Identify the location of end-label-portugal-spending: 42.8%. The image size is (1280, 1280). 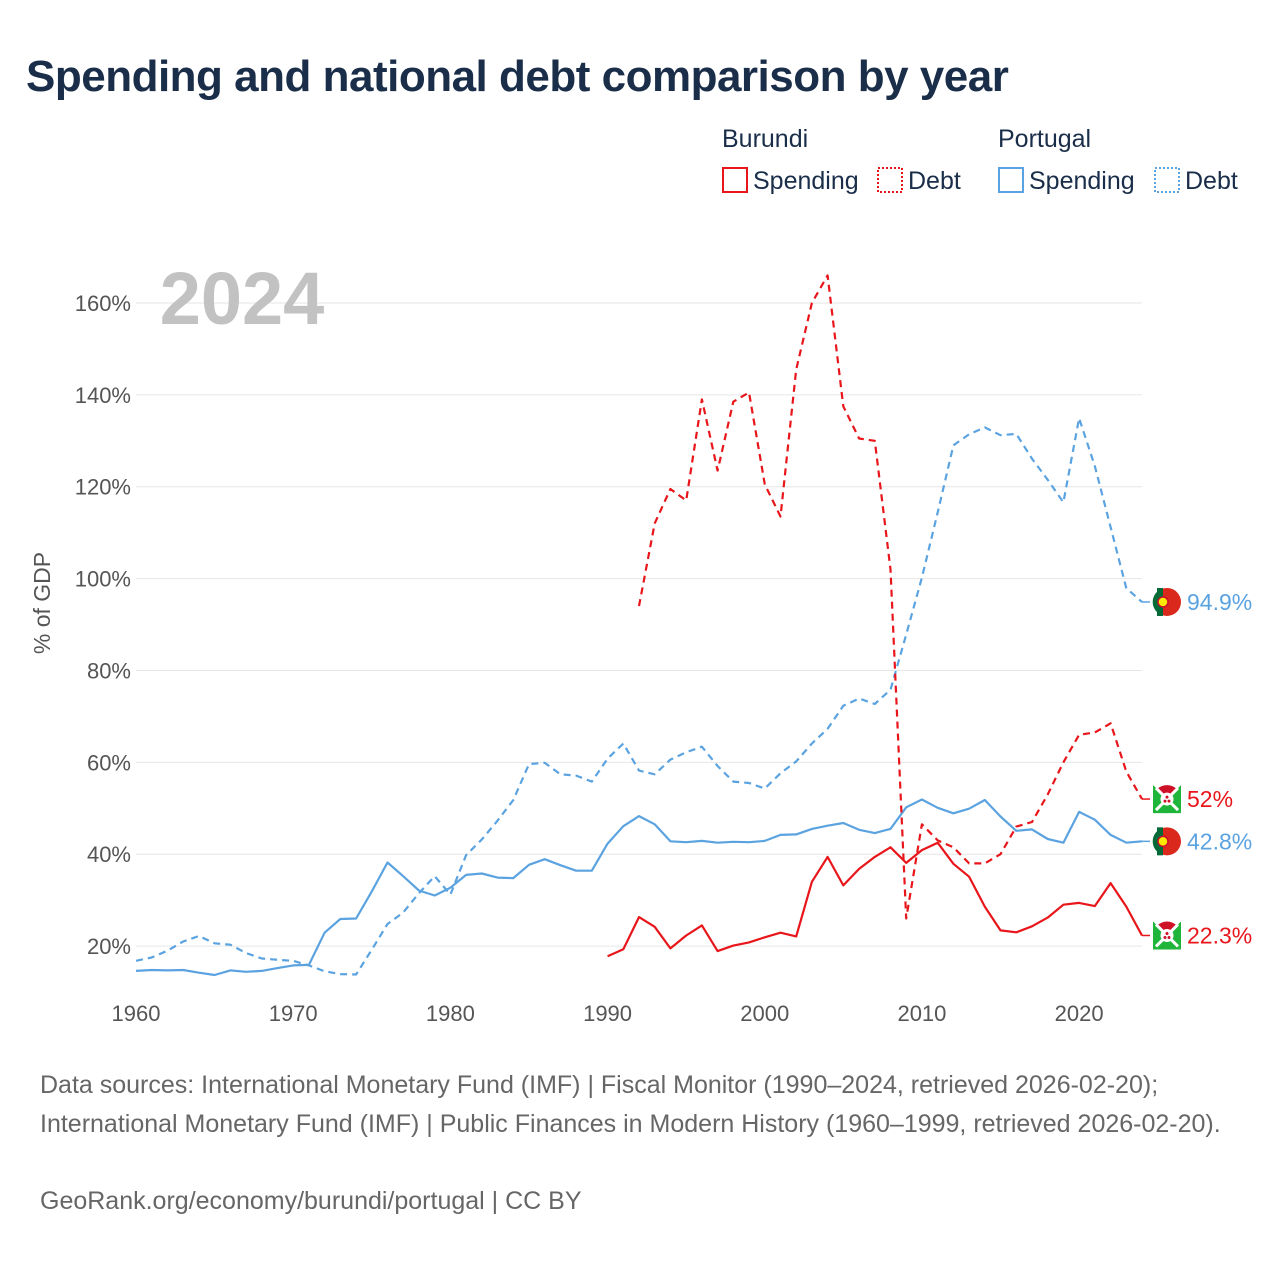
(1219, 841).